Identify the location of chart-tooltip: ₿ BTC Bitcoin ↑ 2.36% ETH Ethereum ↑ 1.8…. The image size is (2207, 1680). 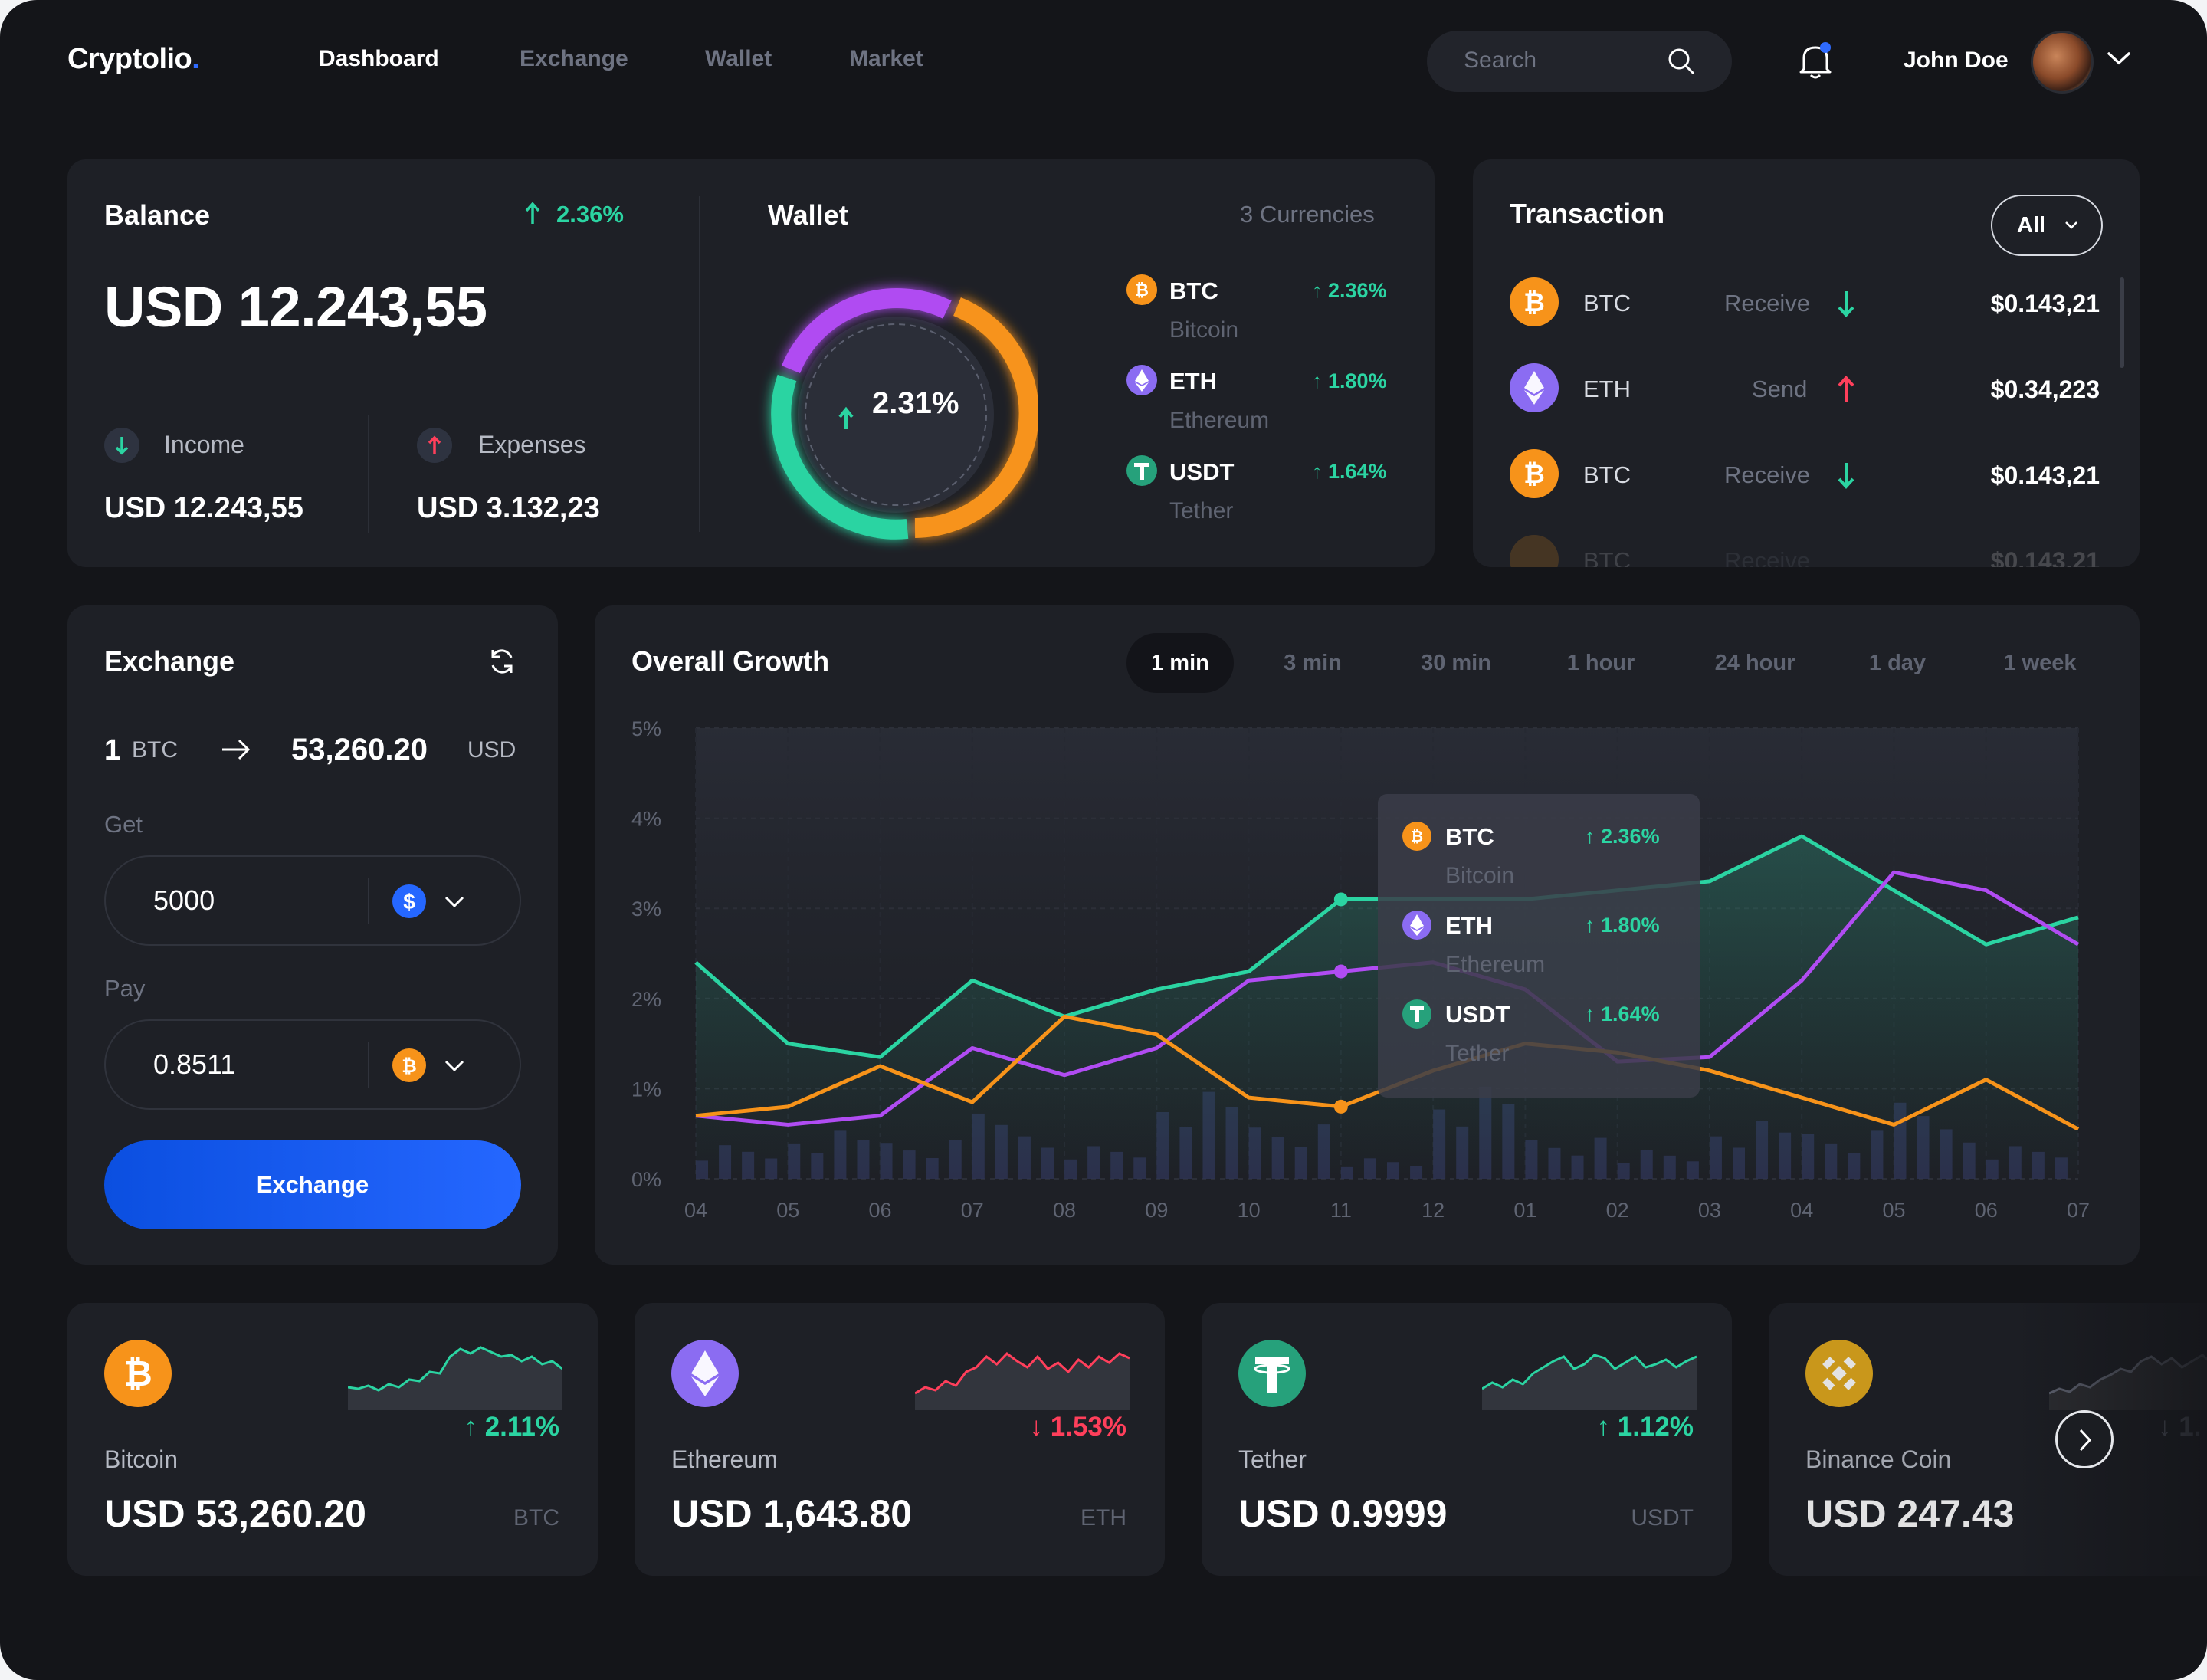
(1539, 946).